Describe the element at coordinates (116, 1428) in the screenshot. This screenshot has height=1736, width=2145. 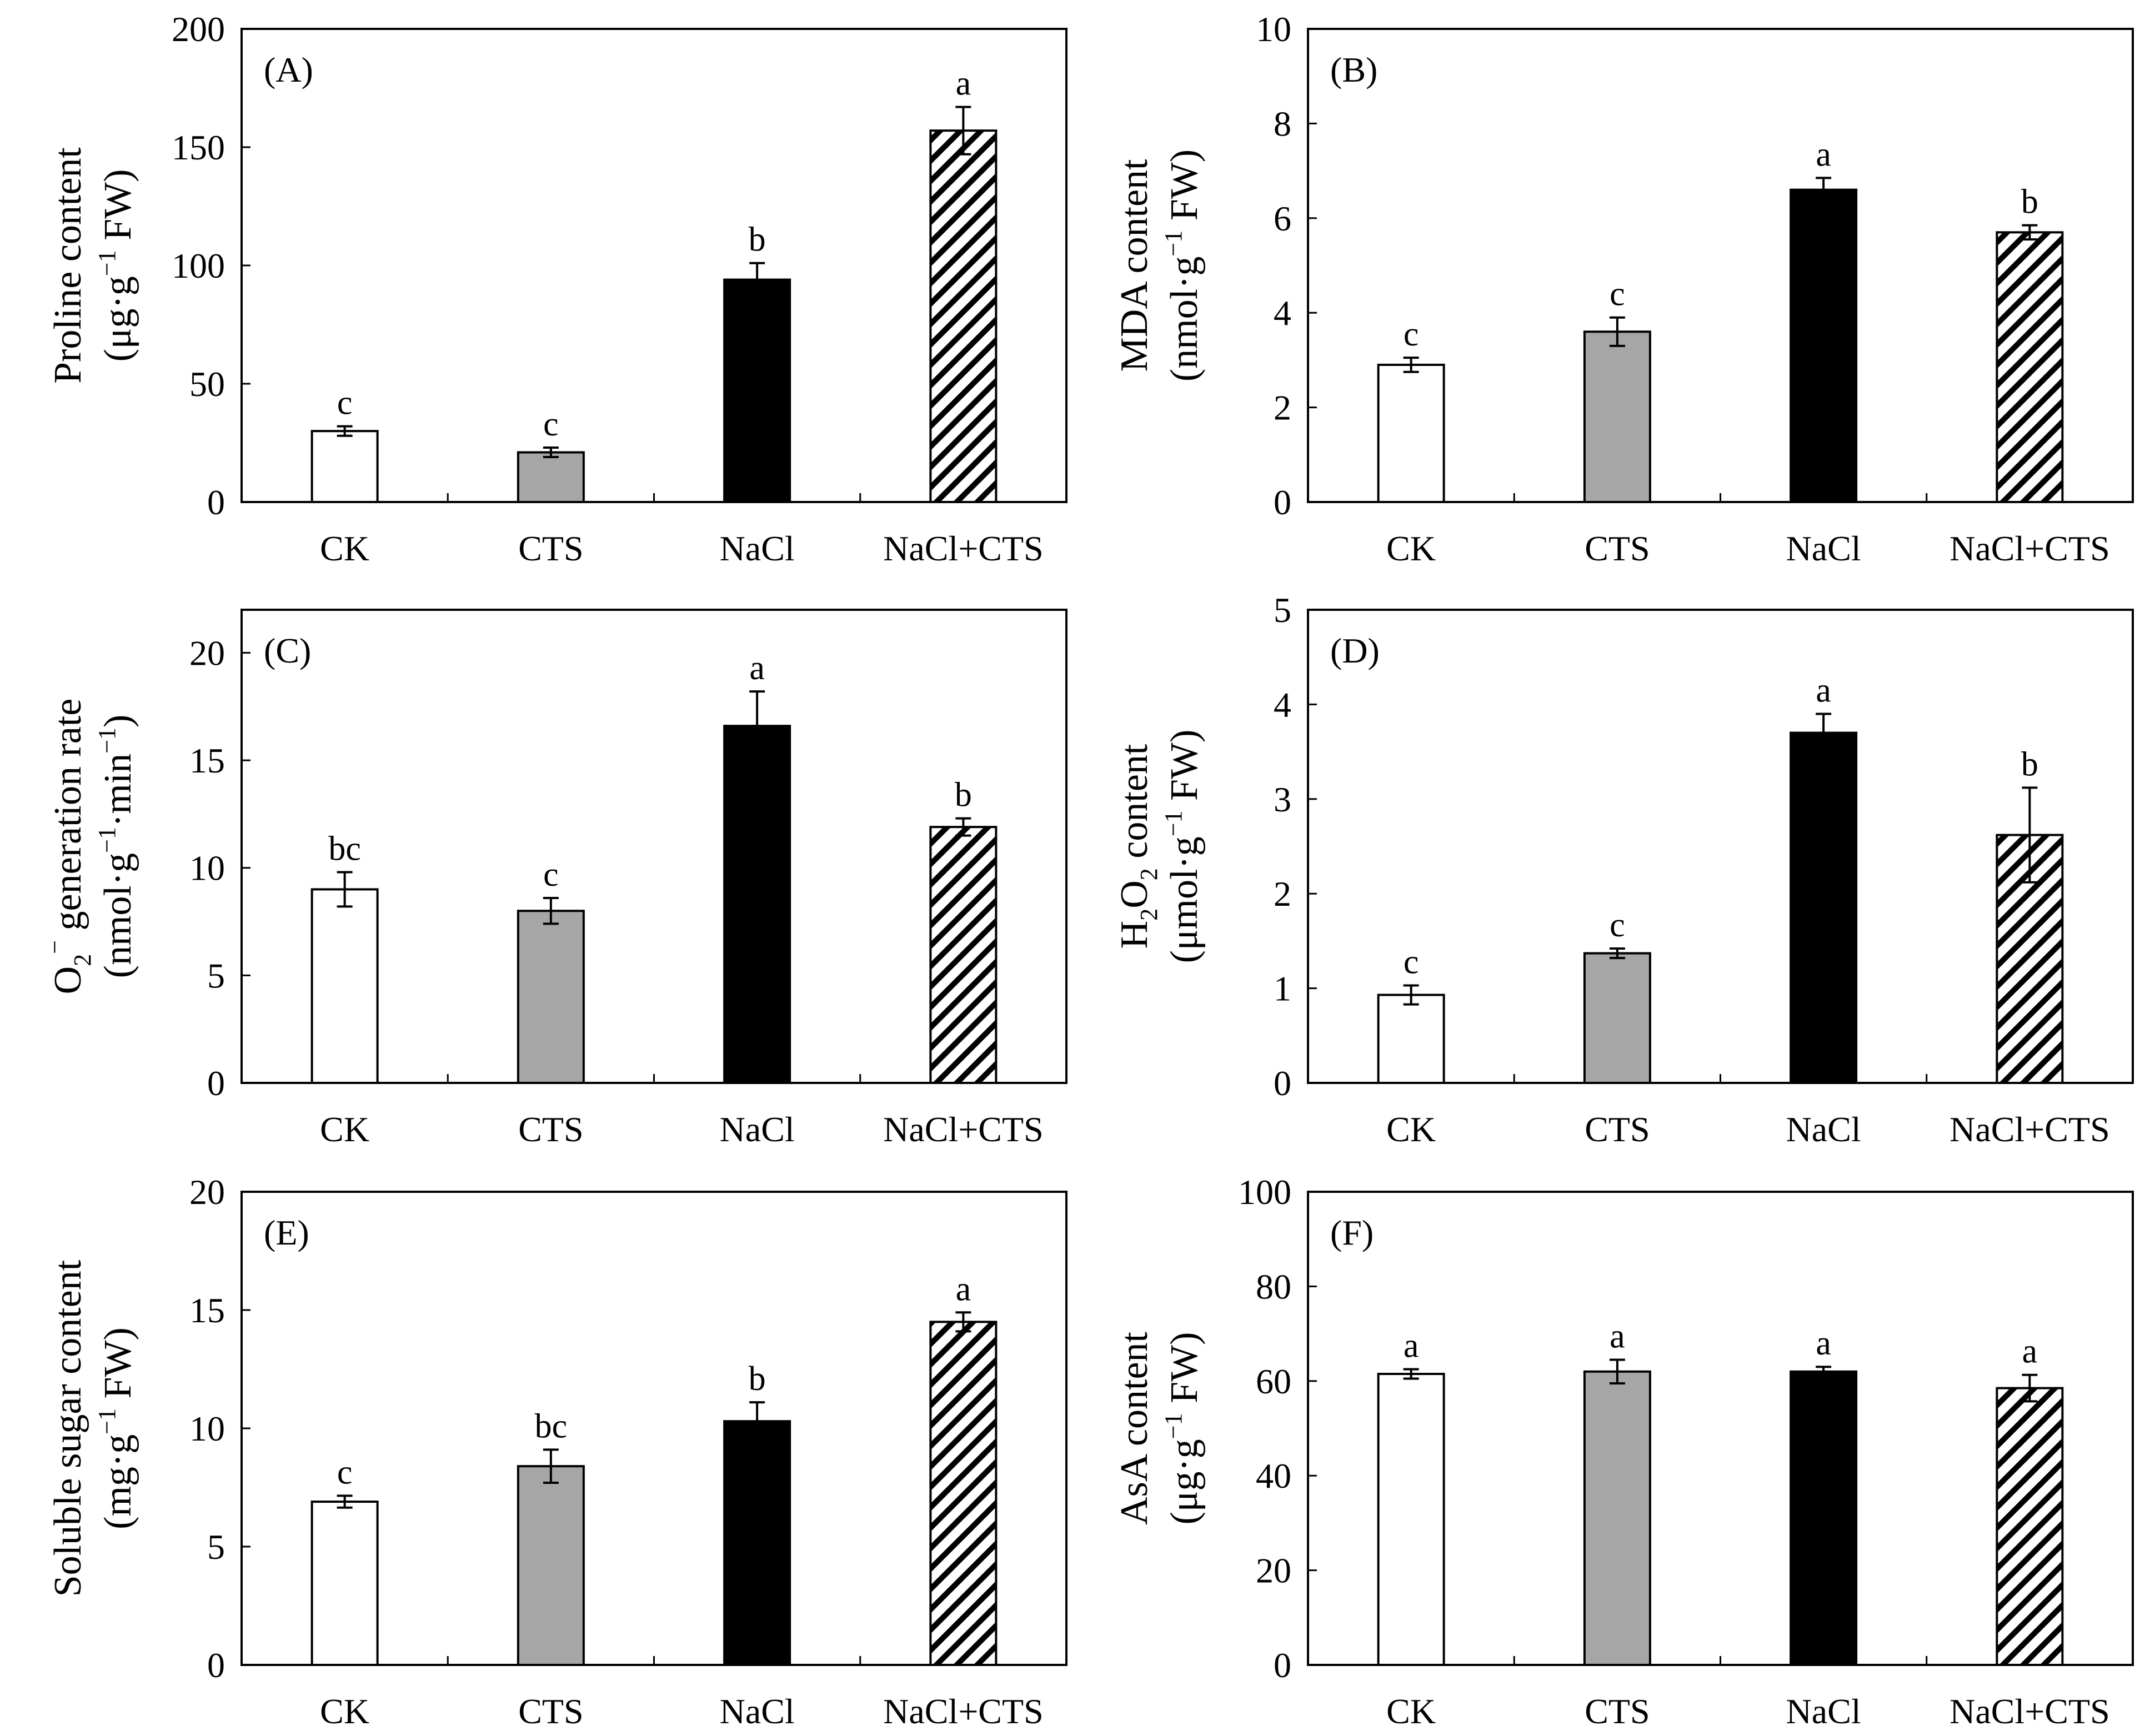
I see `y-axis-unit: (mg·g−1 FW)` at that location.